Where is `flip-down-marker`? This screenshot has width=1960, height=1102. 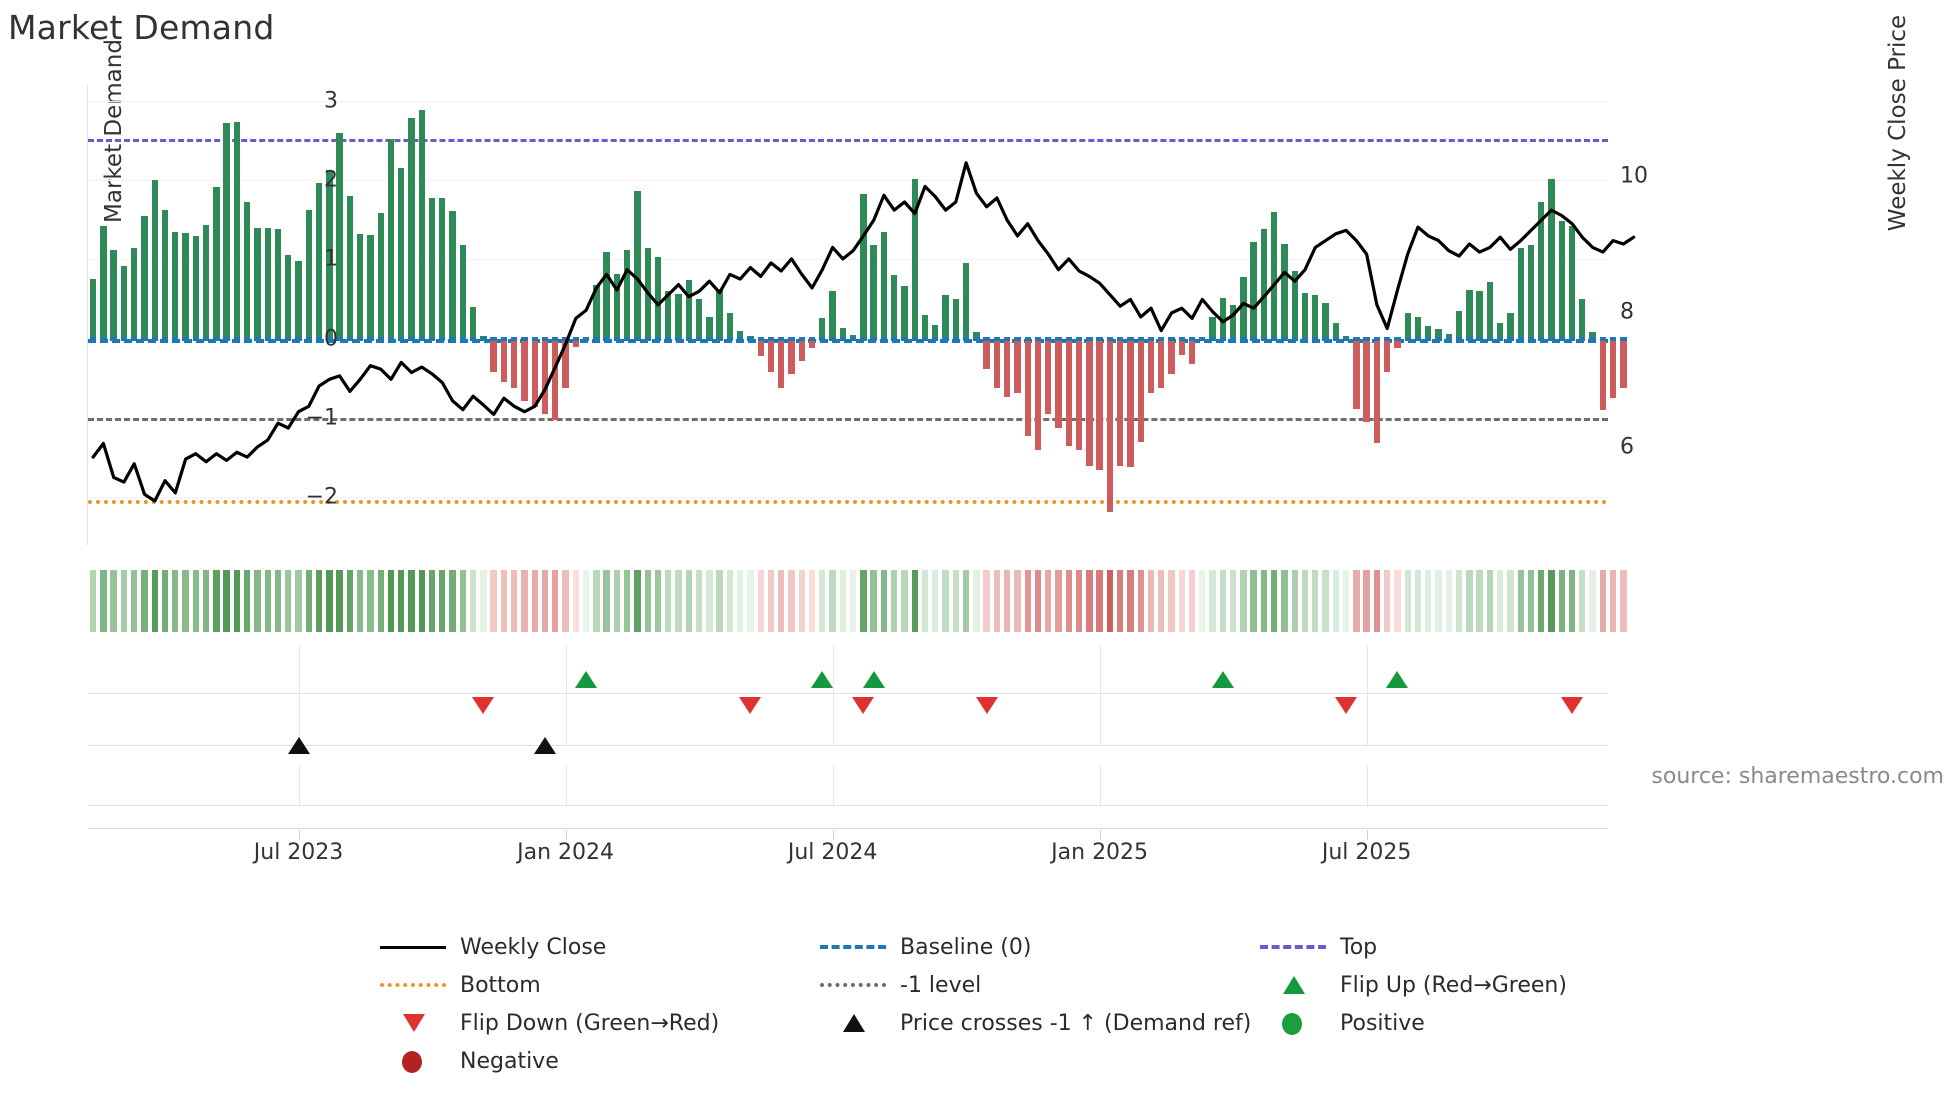 flip-down-marker is located at coordinates (986, 705).